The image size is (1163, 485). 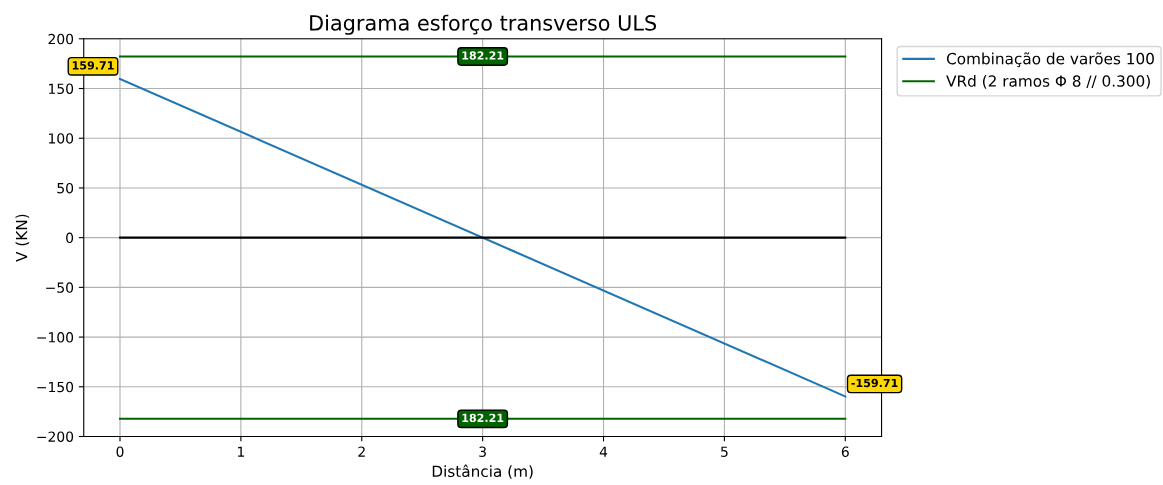 I want to click on y-tick-label: 150, so click(x=61, y=88).